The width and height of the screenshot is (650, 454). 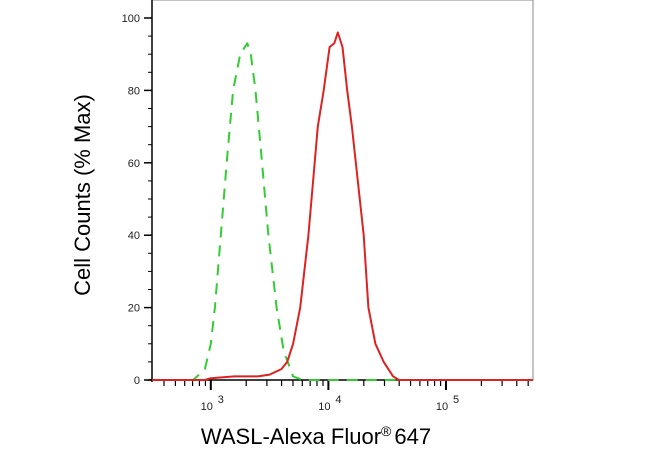 What do you see at coordinates (134, 91) in the screenshot?
I see `y-tick-label: 80` at bounding box center [134, 91].